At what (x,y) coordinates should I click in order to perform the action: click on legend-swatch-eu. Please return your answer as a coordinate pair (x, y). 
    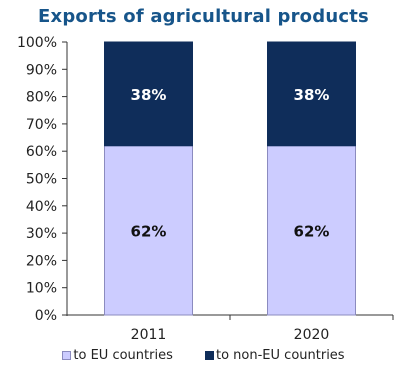
    Looking at the image, I should click on (67, 355).